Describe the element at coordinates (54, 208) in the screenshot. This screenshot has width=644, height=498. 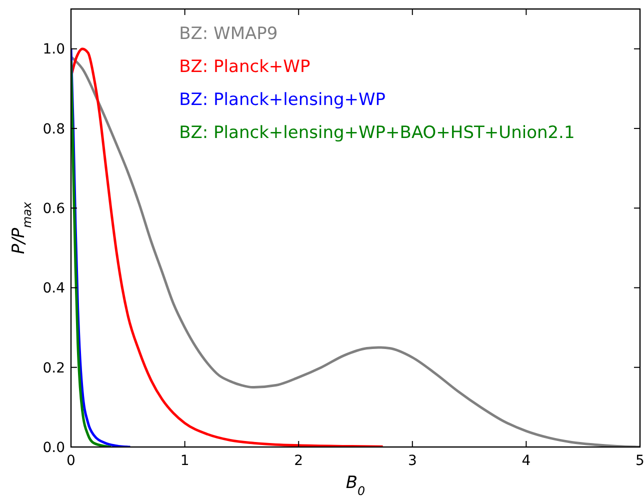
I see `y-tick-label: 0.6` at that location.